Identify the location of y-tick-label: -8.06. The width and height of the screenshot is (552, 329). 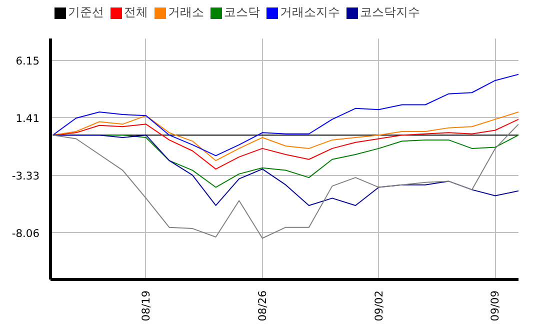
(26, 233).